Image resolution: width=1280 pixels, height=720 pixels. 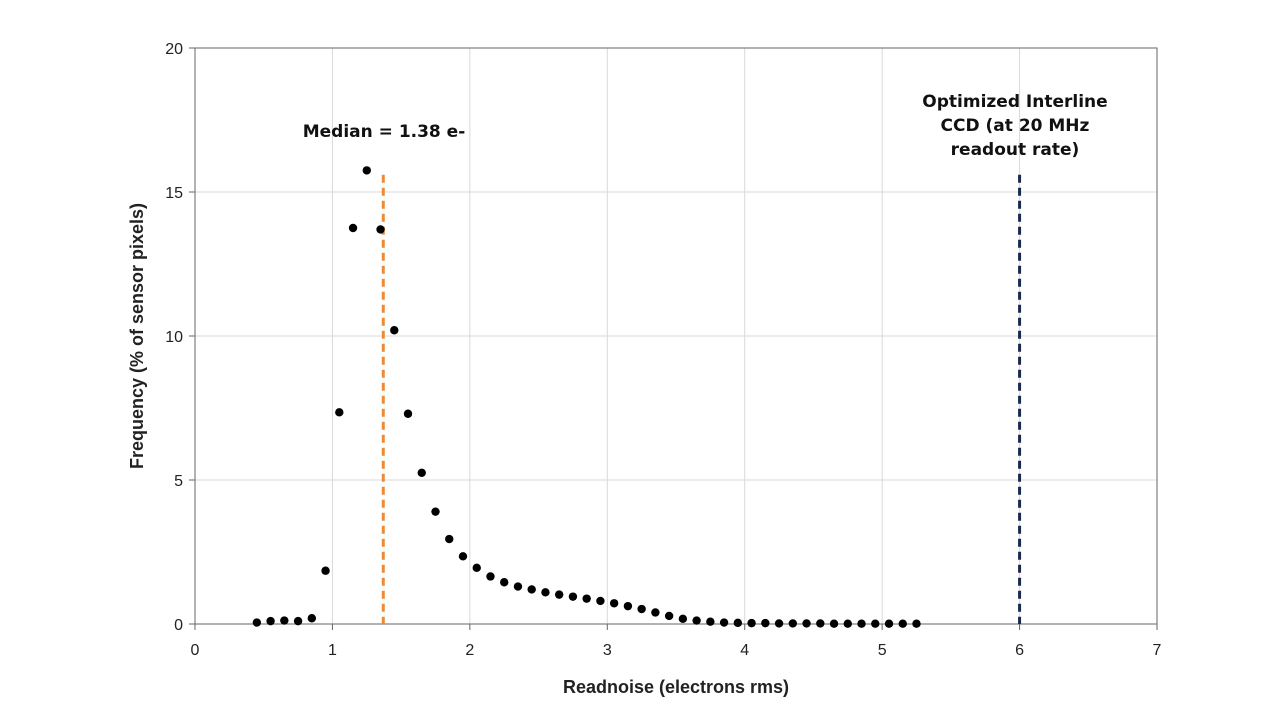 What do you see at coordinates (195, 650) in the screenshot?
I see `x-tick-label: 0` at bounding box center [195, 650].